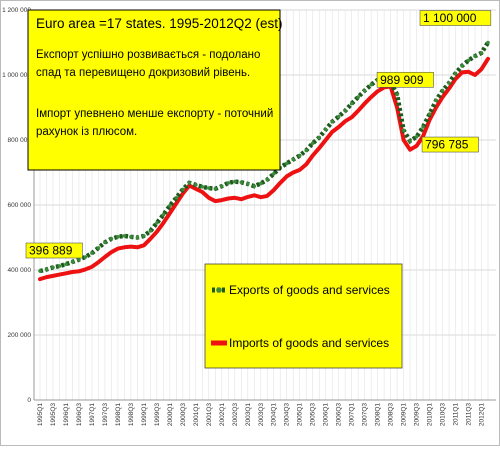  Describe the element at coordinates (16, 10) in the screenshot. I see `y-tick-label: 1 200 000` at that location.